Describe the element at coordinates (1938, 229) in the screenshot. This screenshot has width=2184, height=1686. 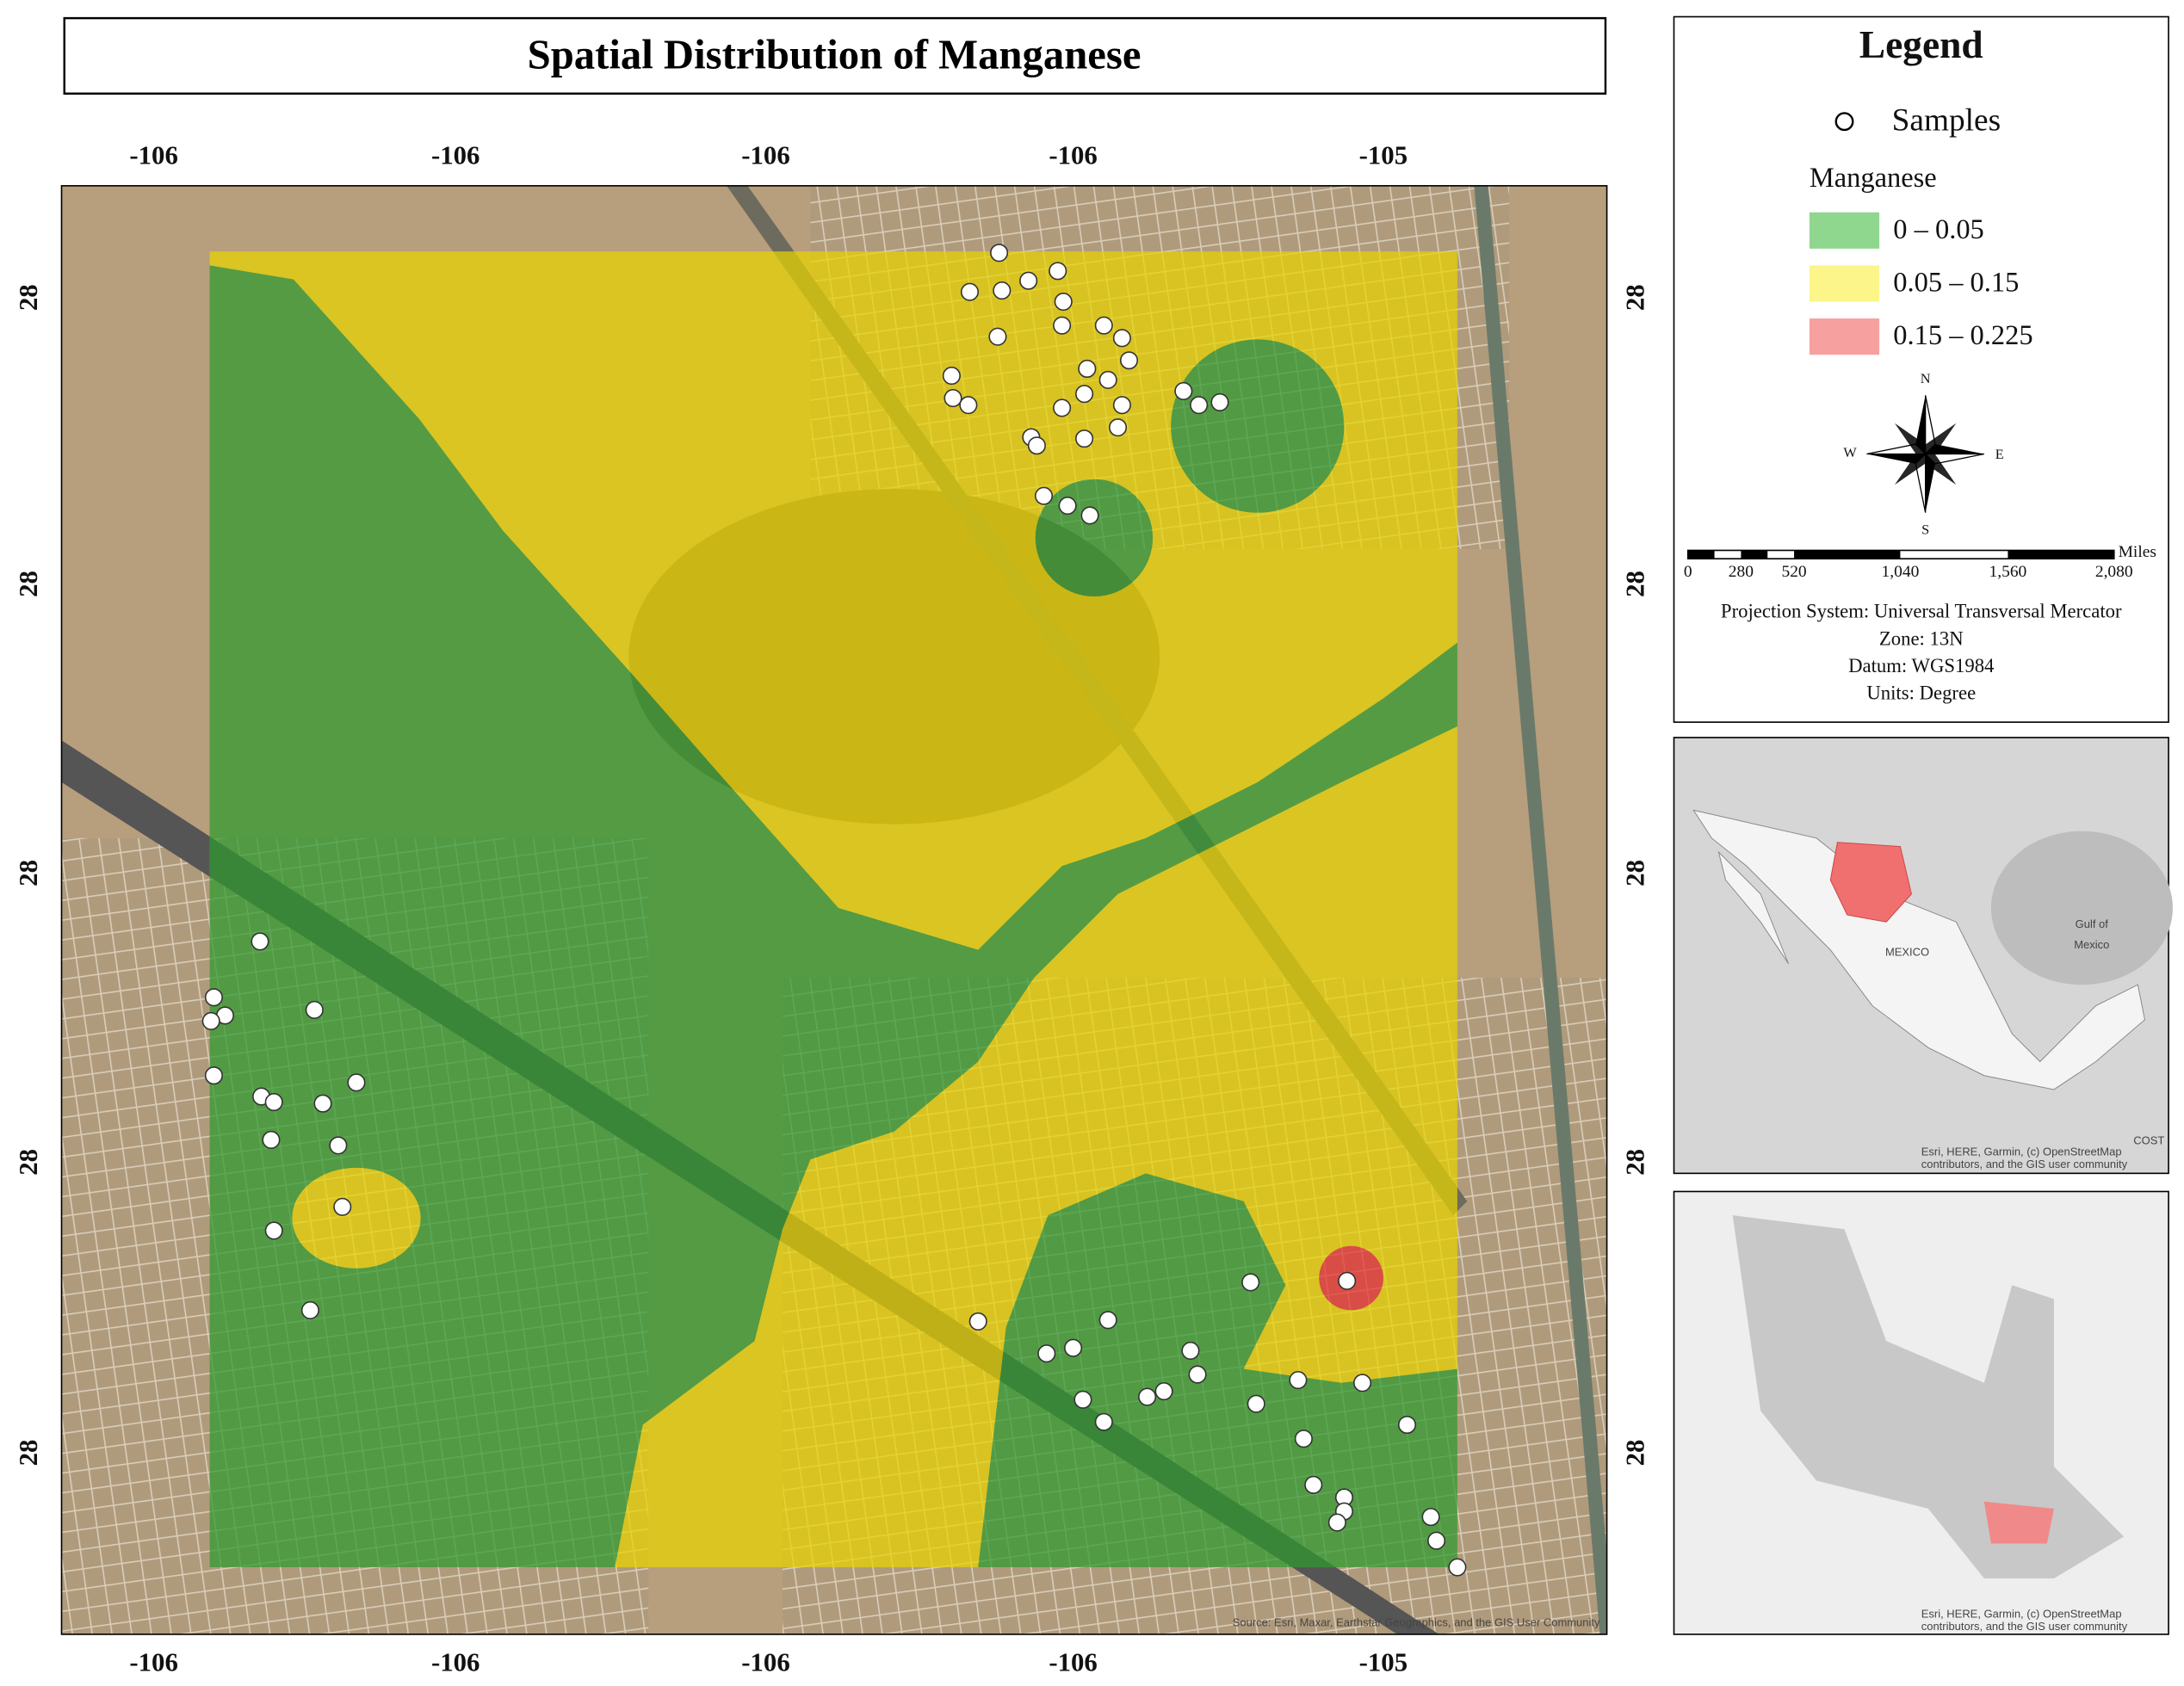
I see `class-label: 0 – 0.05` at that location.